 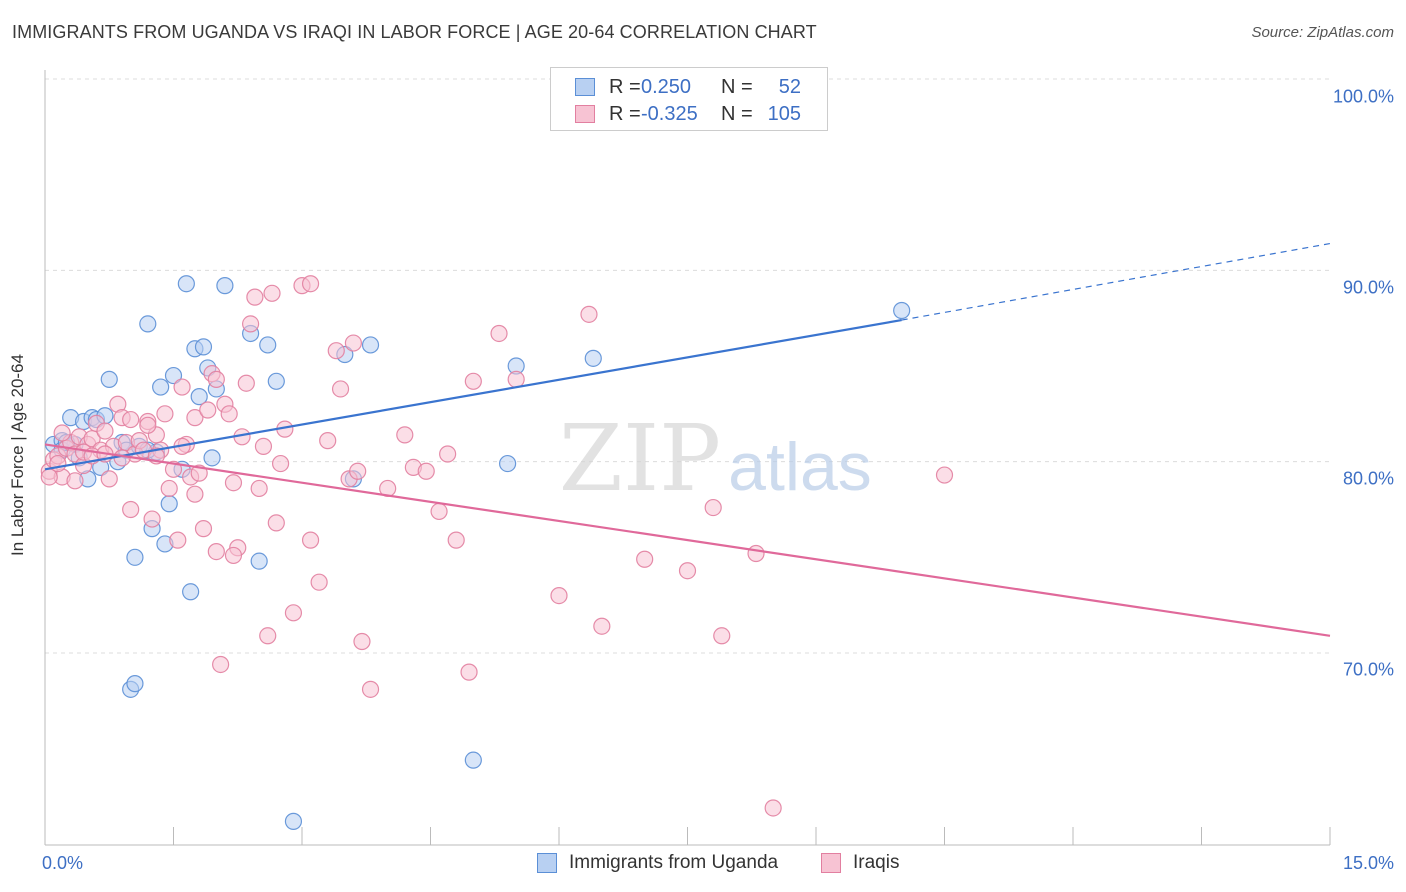 What do you see at coordinates (1368, 669) in the screenshot?
I see `y-tick-70: 70.0%` at bounding box center [1368, 669].